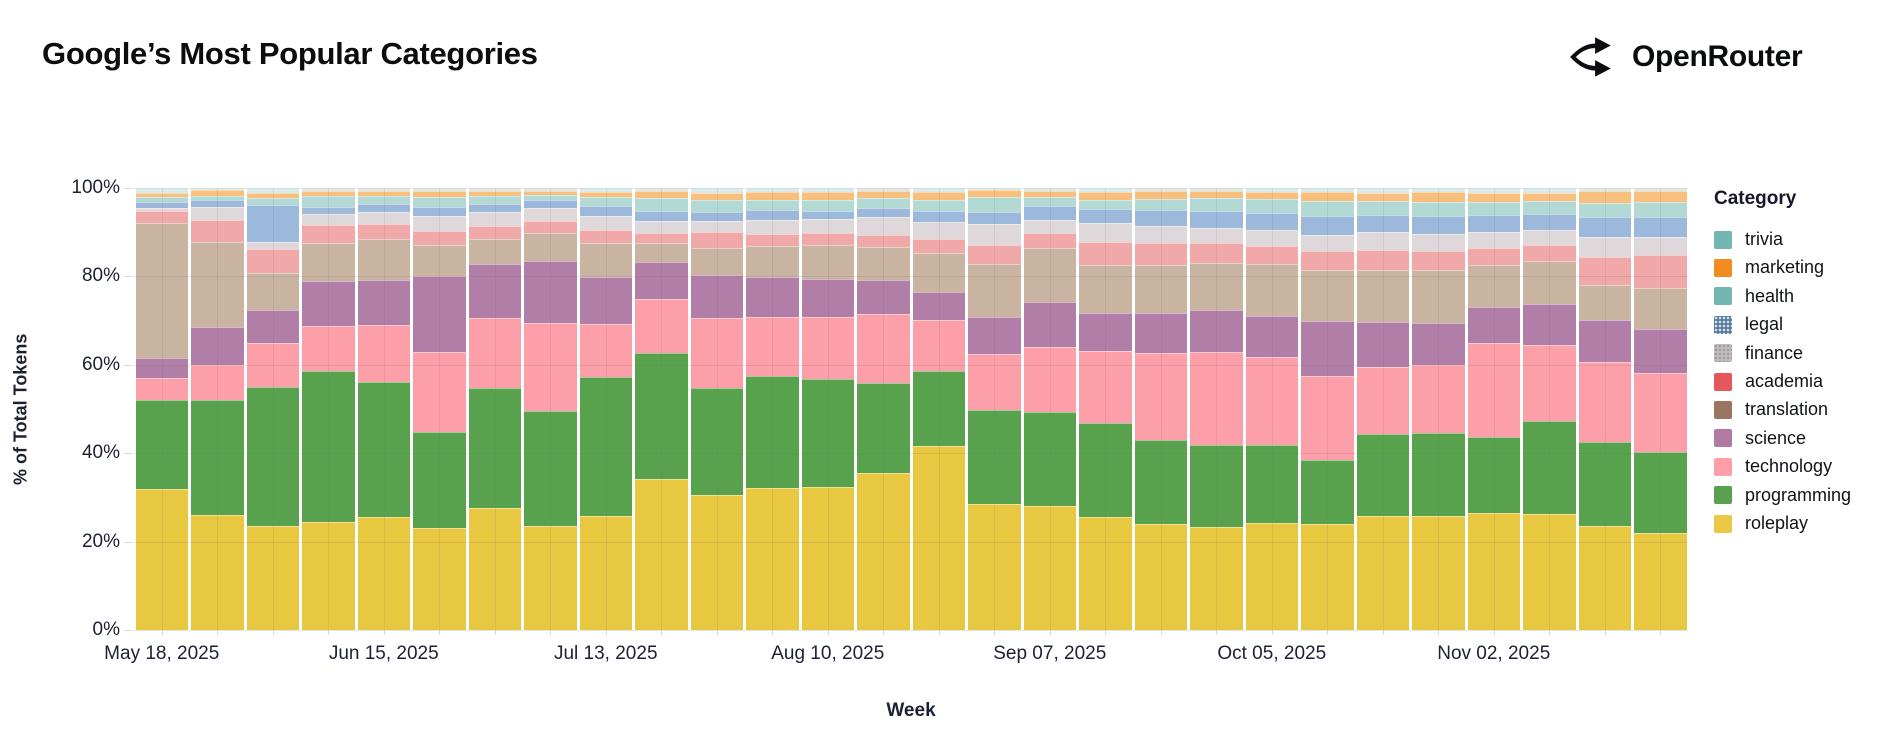  Describe the element at coordinates (1216, 409) in the screenshot. I see `bar-week-Sep 28, 2025` at that location.